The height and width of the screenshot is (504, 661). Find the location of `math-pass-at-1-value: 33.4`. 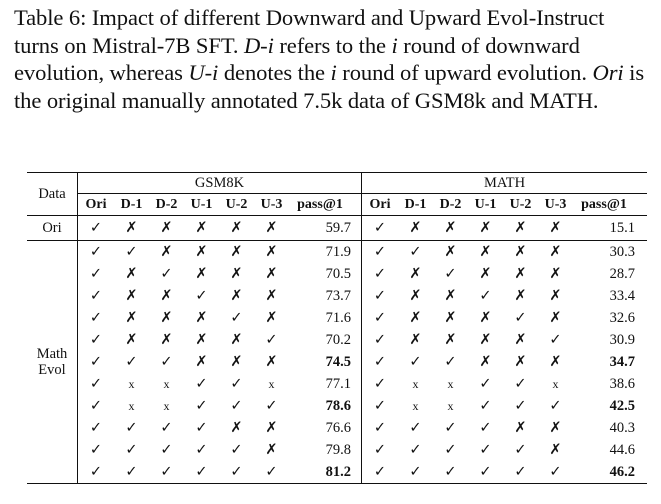

math-pass-at-1-value: 33.4 is located at coordinates (622, 295).